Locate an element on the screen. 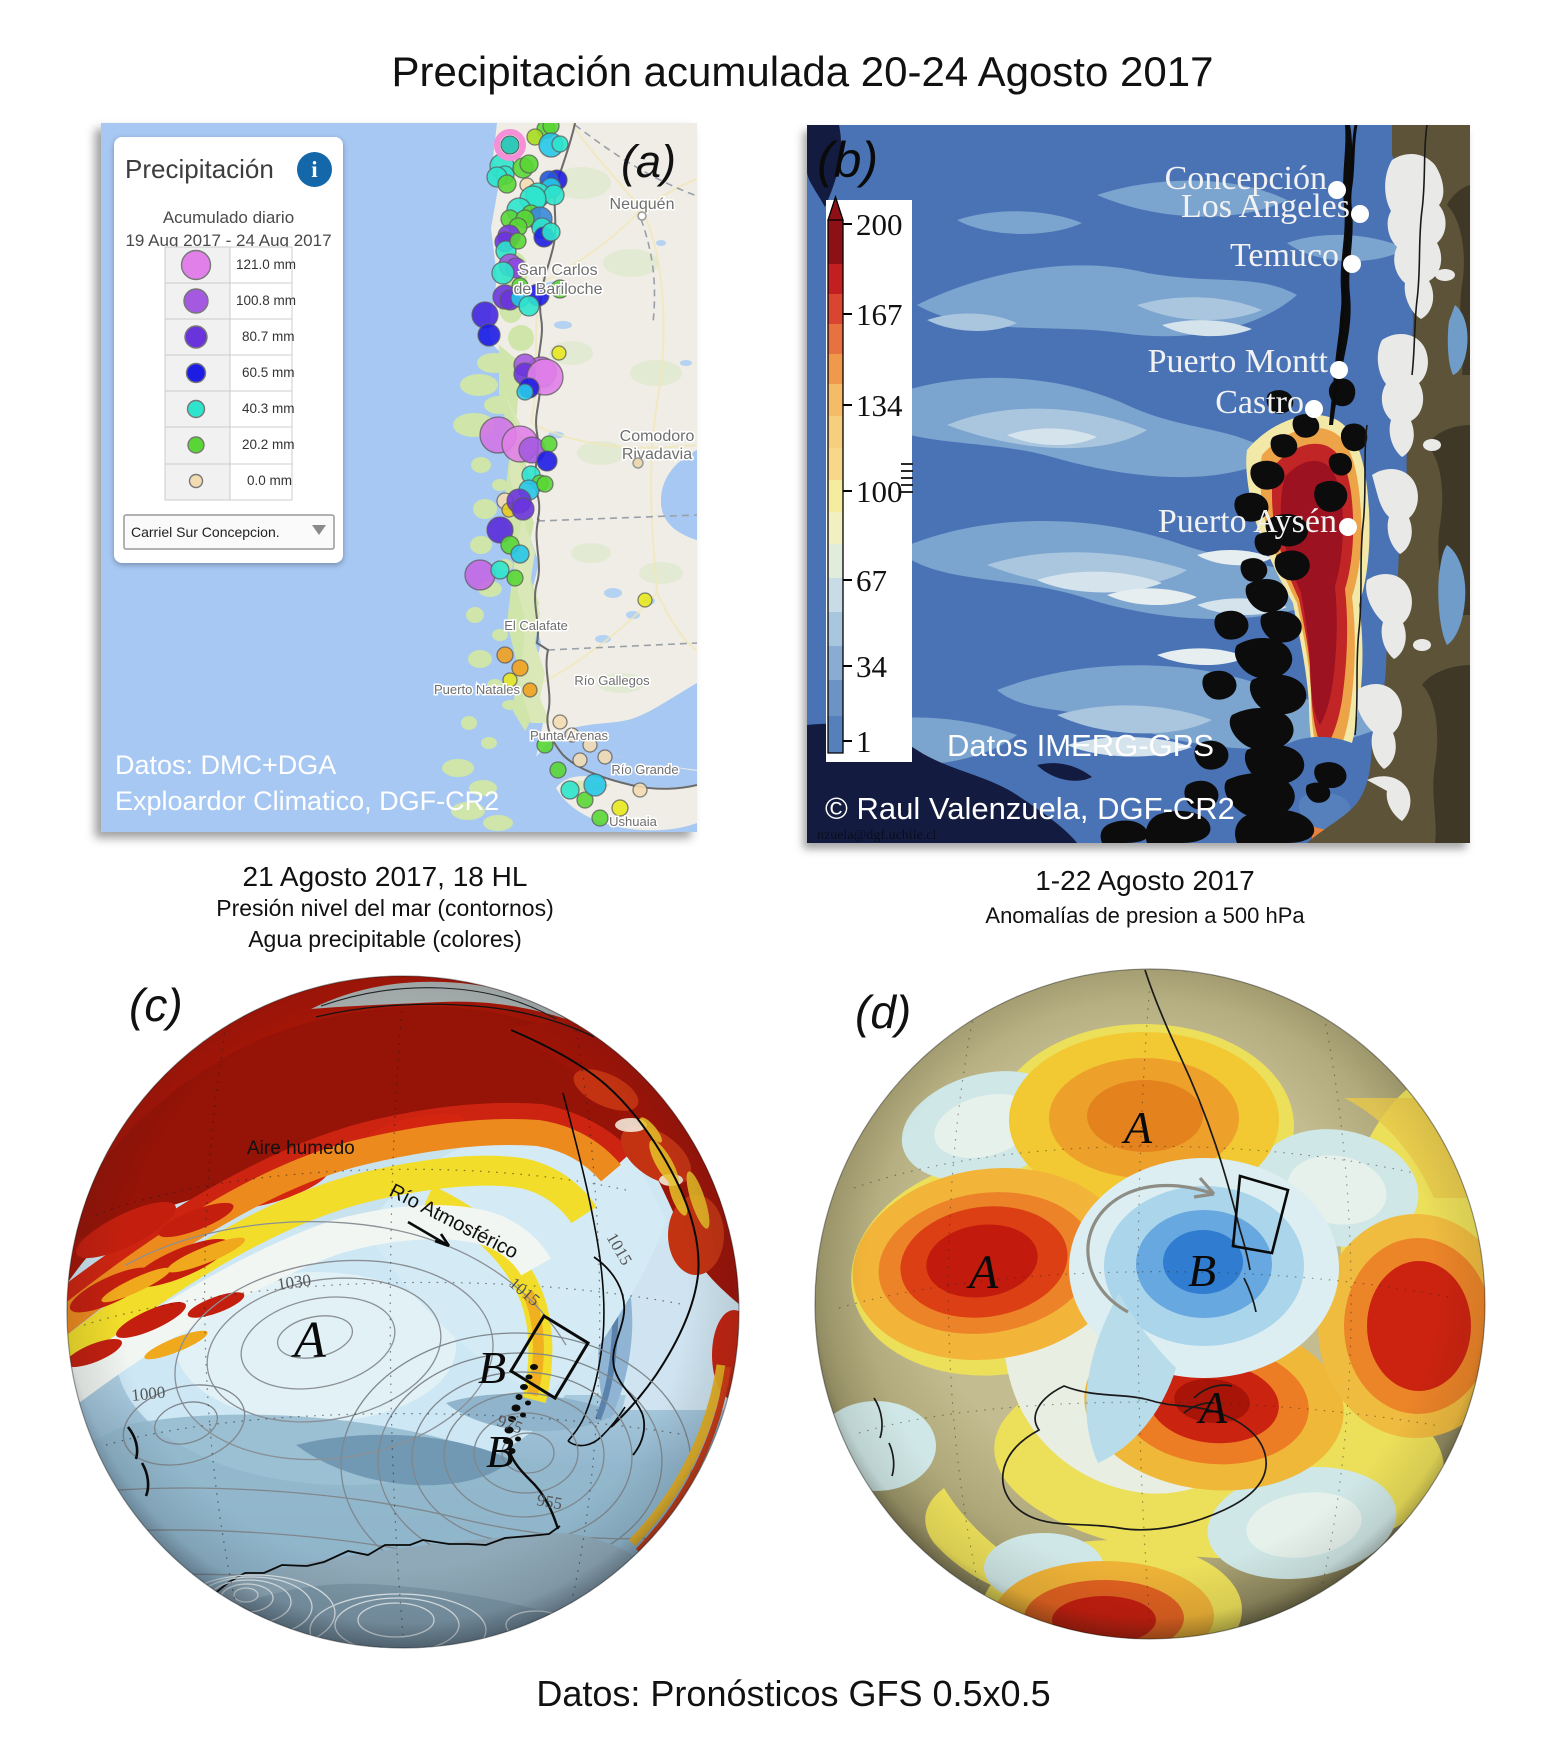 The image size is (1567, 1737). svg-text: El Calafate is located at coordinates (536, 625).